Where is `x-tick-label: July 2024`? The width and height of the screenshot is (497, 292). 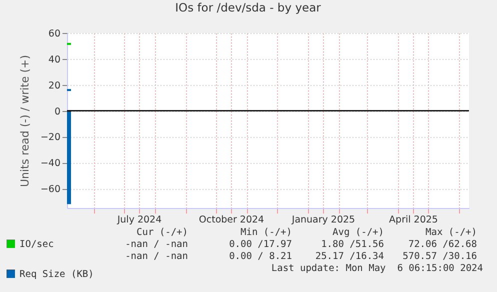 x-tick-label: July 2024 is located at coordinates (139, 220).